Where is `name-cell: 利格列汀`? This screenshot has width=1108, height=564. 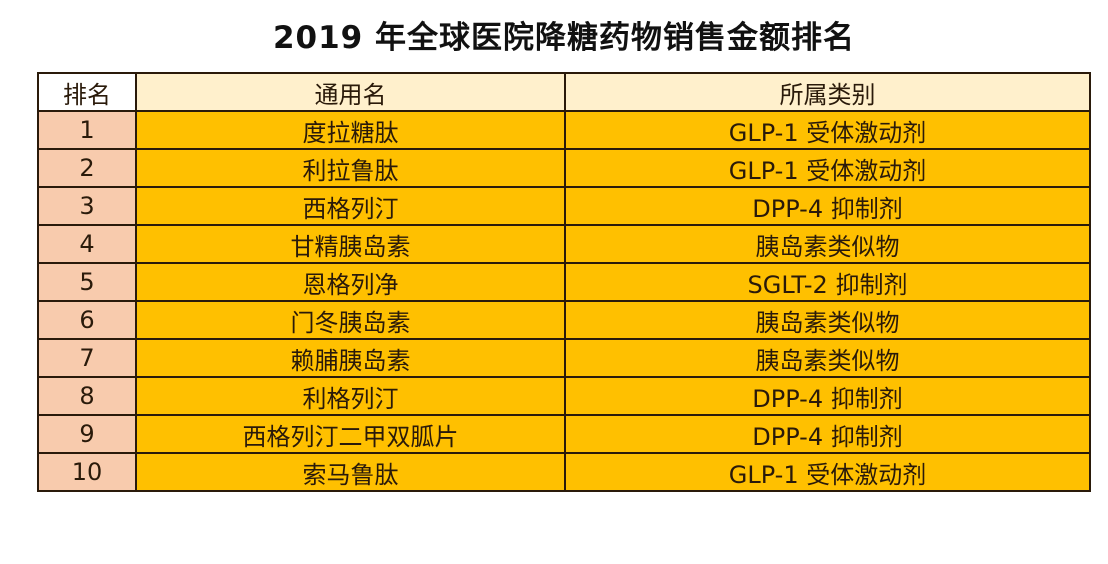 name-cell: 利格列汀 is located at coordinates (350, 396).